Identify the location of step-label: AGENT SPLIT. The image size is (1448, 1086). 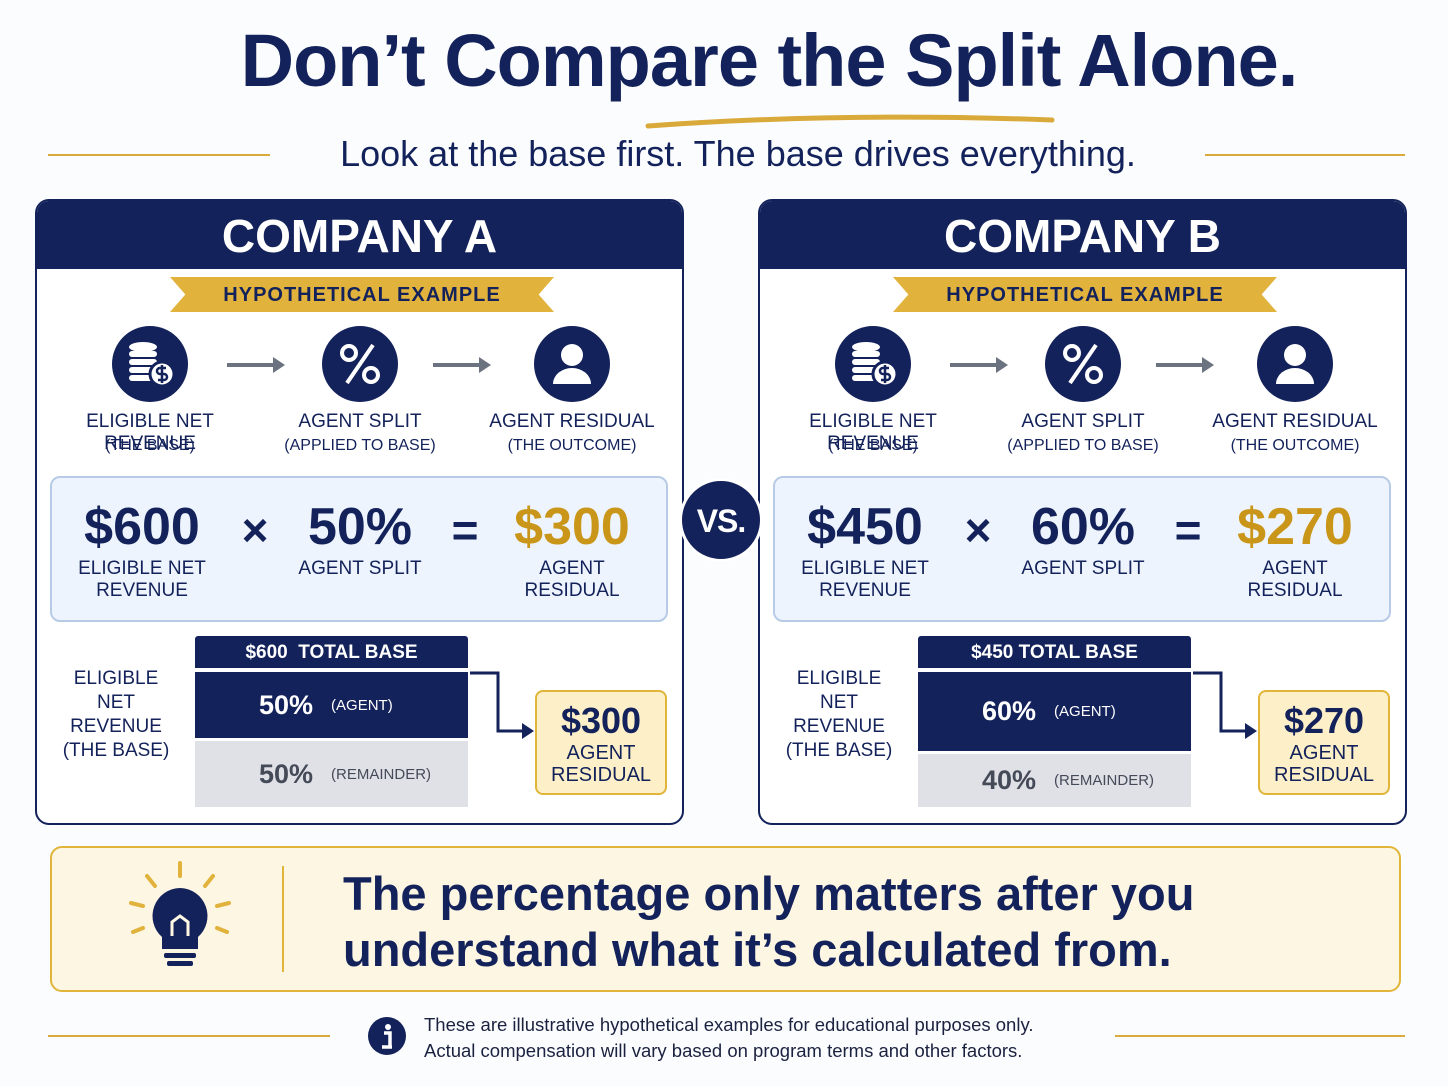
(360, 421).